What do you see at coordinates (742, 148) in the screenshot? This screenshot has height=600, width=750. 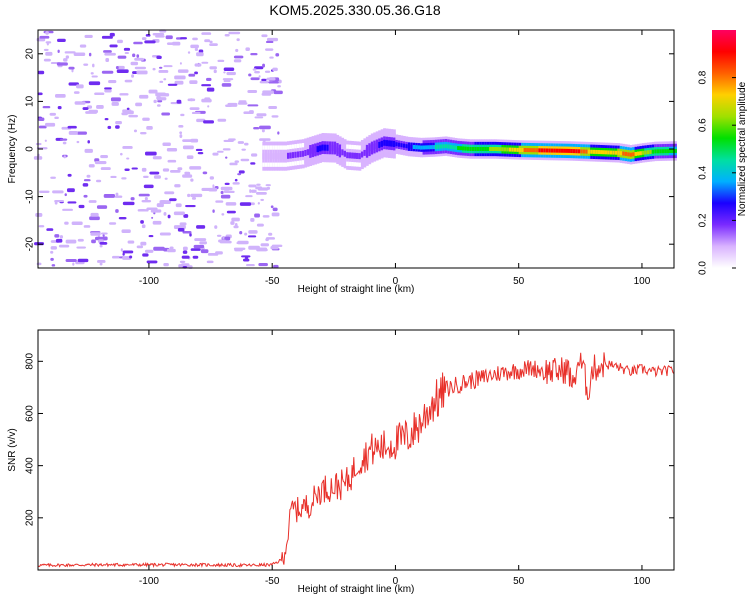 I see `colorbar-label: Normalized spectral amplitude` at bounding box center [742, 148].